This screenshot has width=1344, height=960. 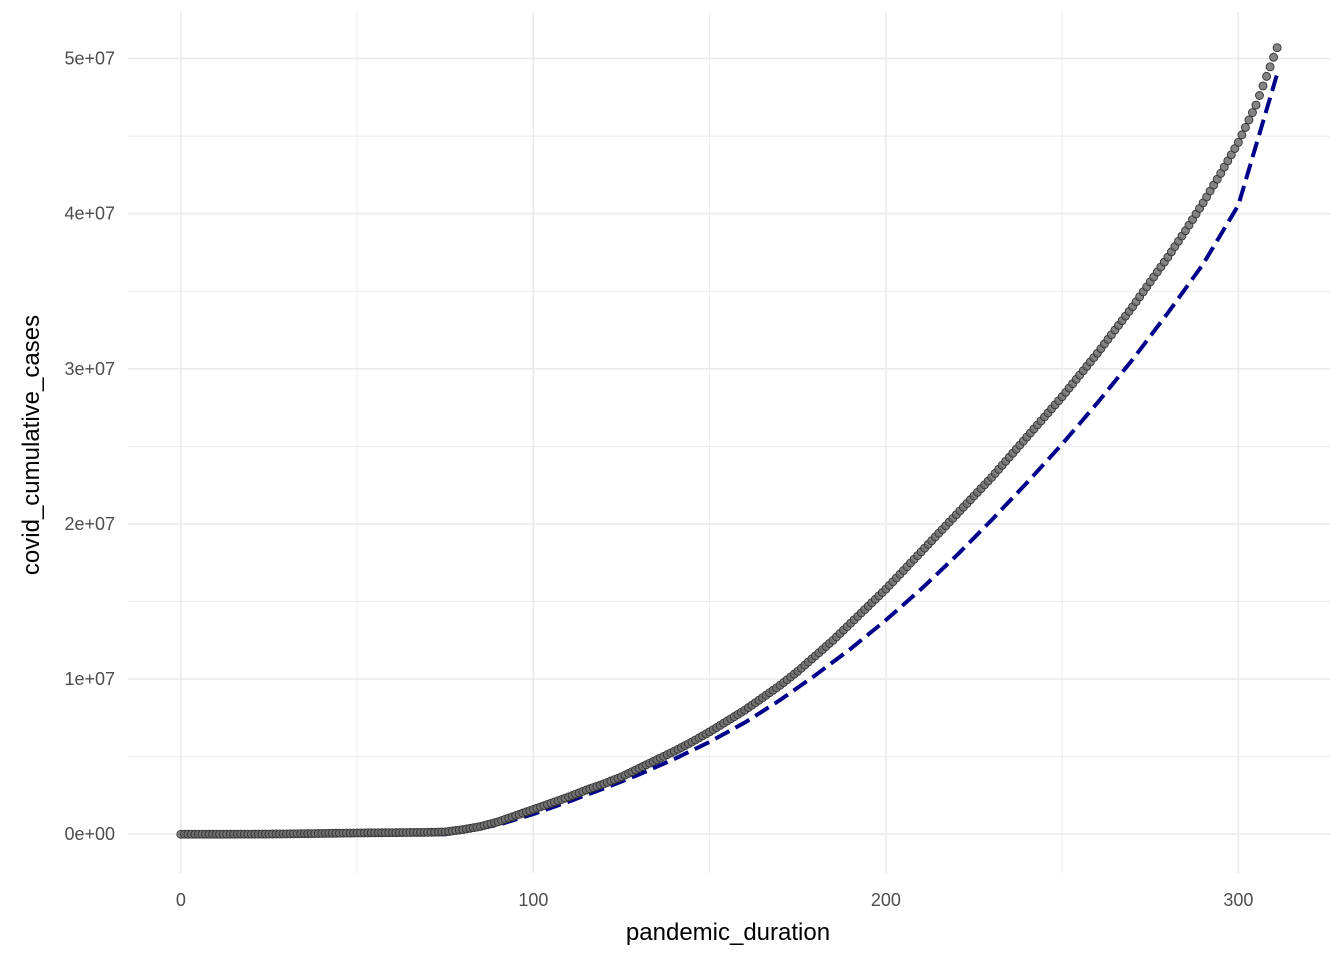 What do you see at coordinates (89, 447) in the screenshot?
I see `y-axis-tick-labels: 0e+00 1e+07 2e+07 3e+07 4e+07 5e+07` at bounding box center [89, 447].